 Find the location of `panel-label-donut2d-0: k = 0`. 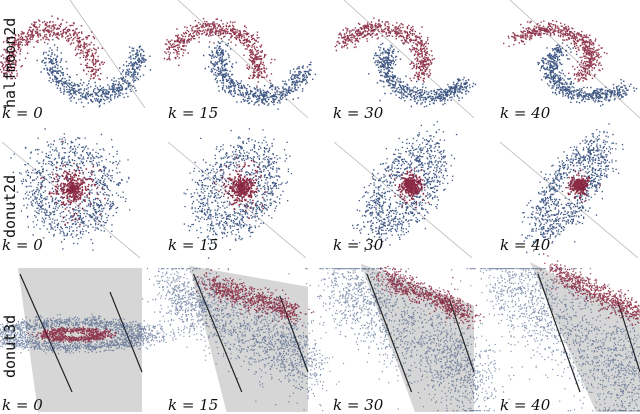

panel-label-donut2d-0: k = 0 is located at coordinates (22, 245).